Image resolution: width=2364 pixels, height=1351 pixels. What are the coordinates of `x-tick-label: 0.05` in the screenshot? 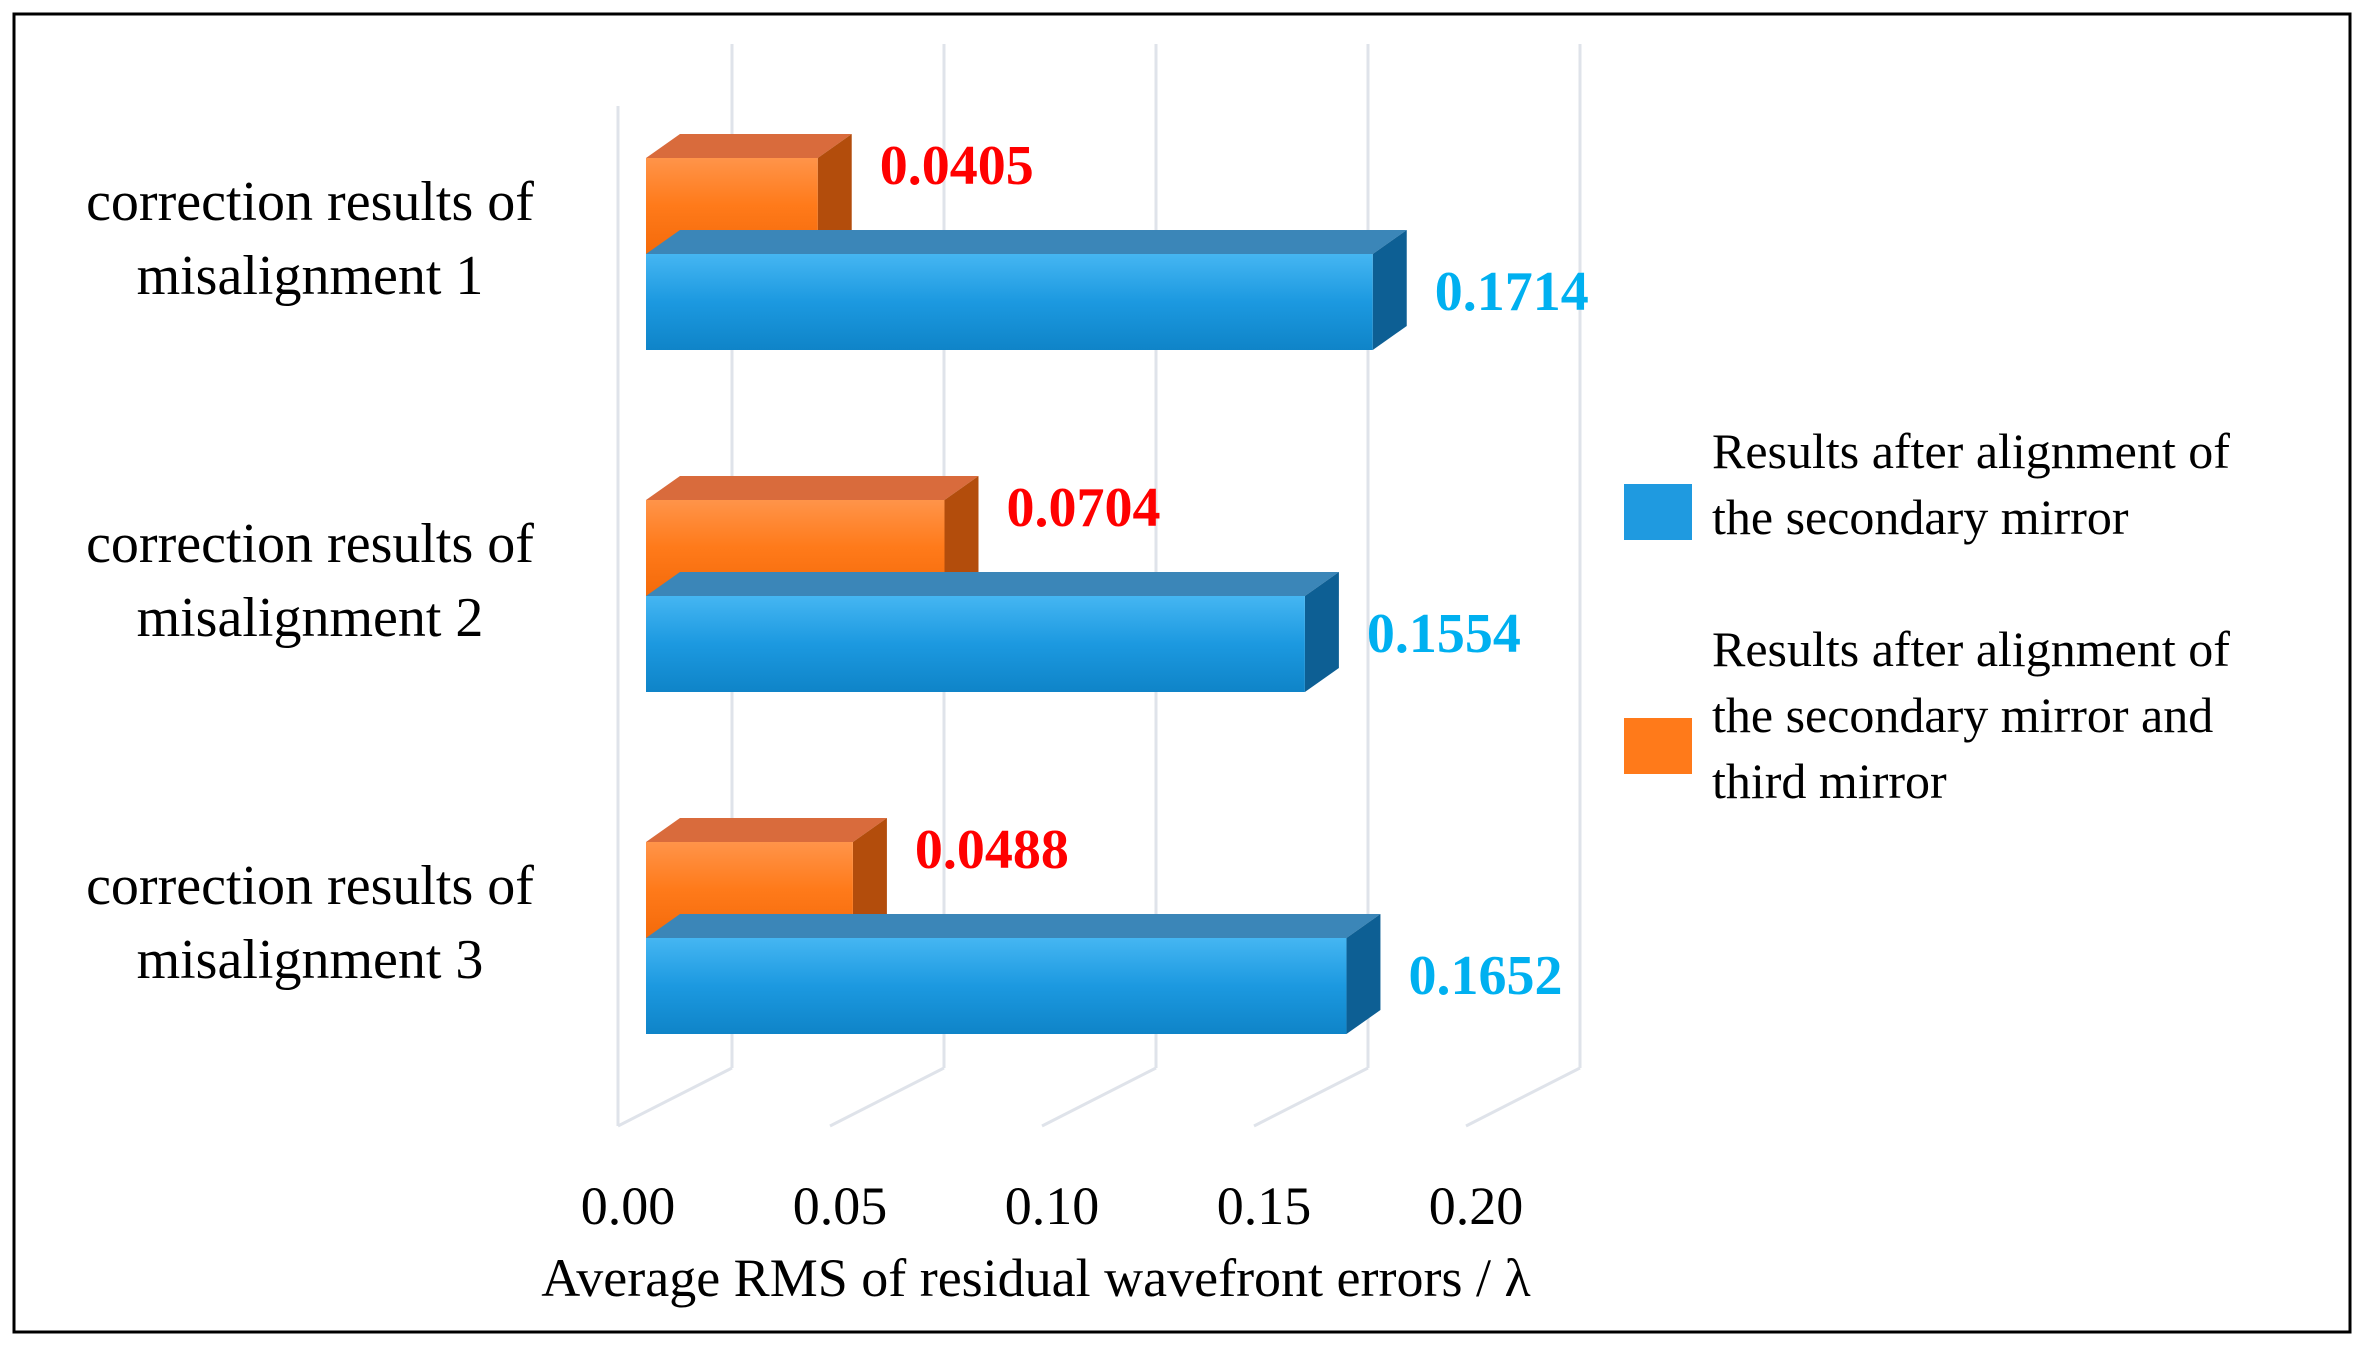 It's located at (840, 1206).